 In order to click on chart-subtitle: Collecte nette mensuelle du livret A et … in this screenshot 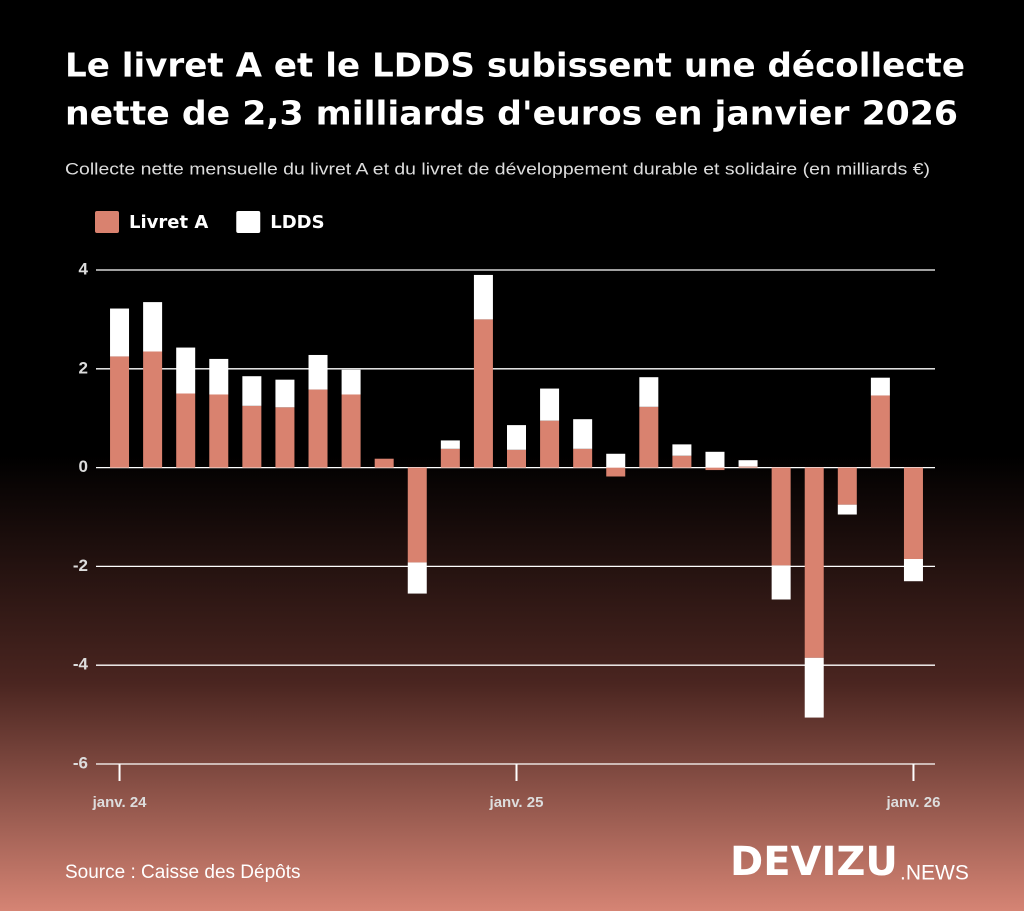, I will do `click(497, 168)`.